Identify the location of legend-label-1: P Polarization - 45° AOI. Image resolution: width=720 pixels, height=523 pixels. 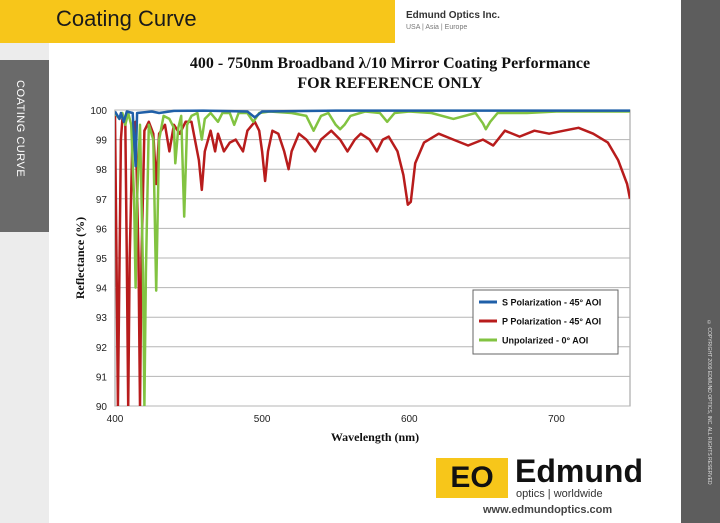
(551, 322).